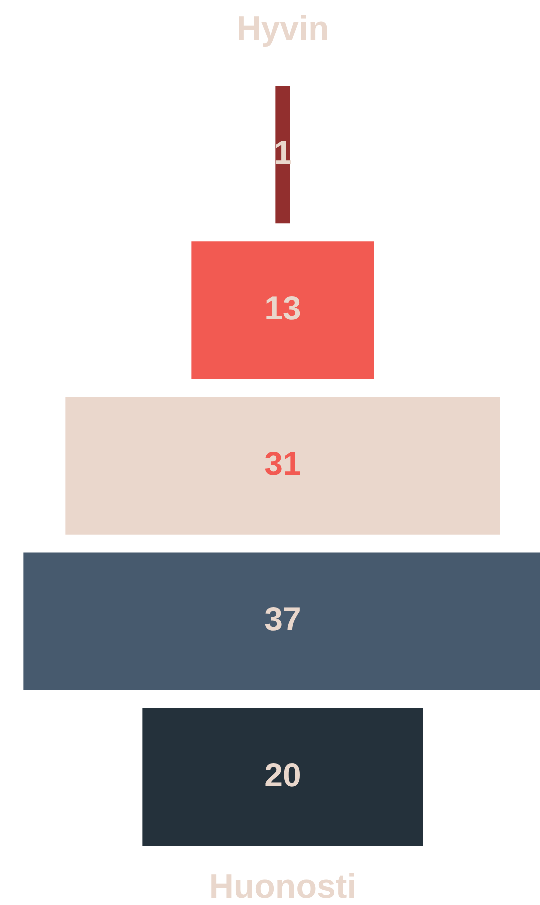 Image resolution: width=540 pixels, height=905 pixels. I want to click on data-label: 20, so click(283, 775).